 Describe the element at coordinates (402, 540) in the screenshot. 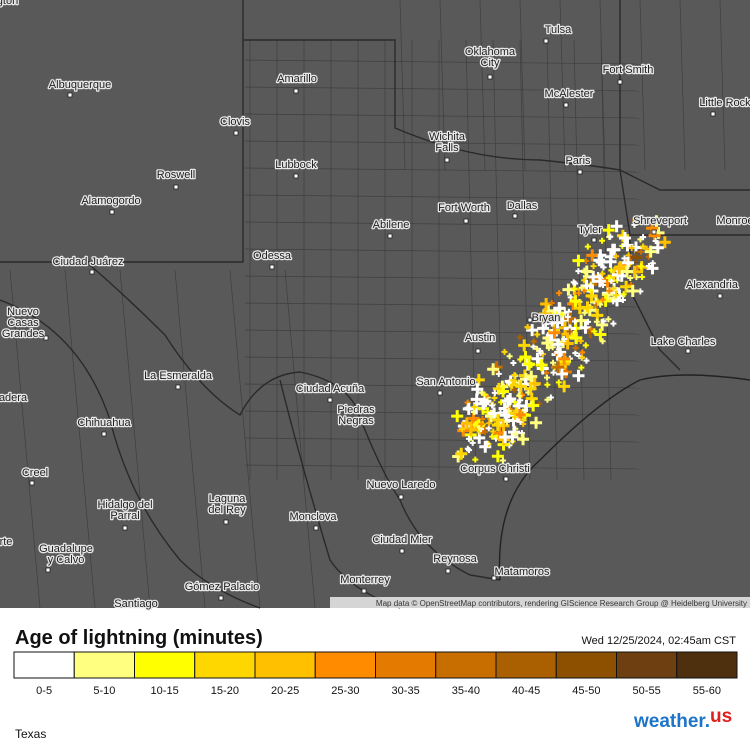

I see `city-label: Ciudad Mier` at that location.